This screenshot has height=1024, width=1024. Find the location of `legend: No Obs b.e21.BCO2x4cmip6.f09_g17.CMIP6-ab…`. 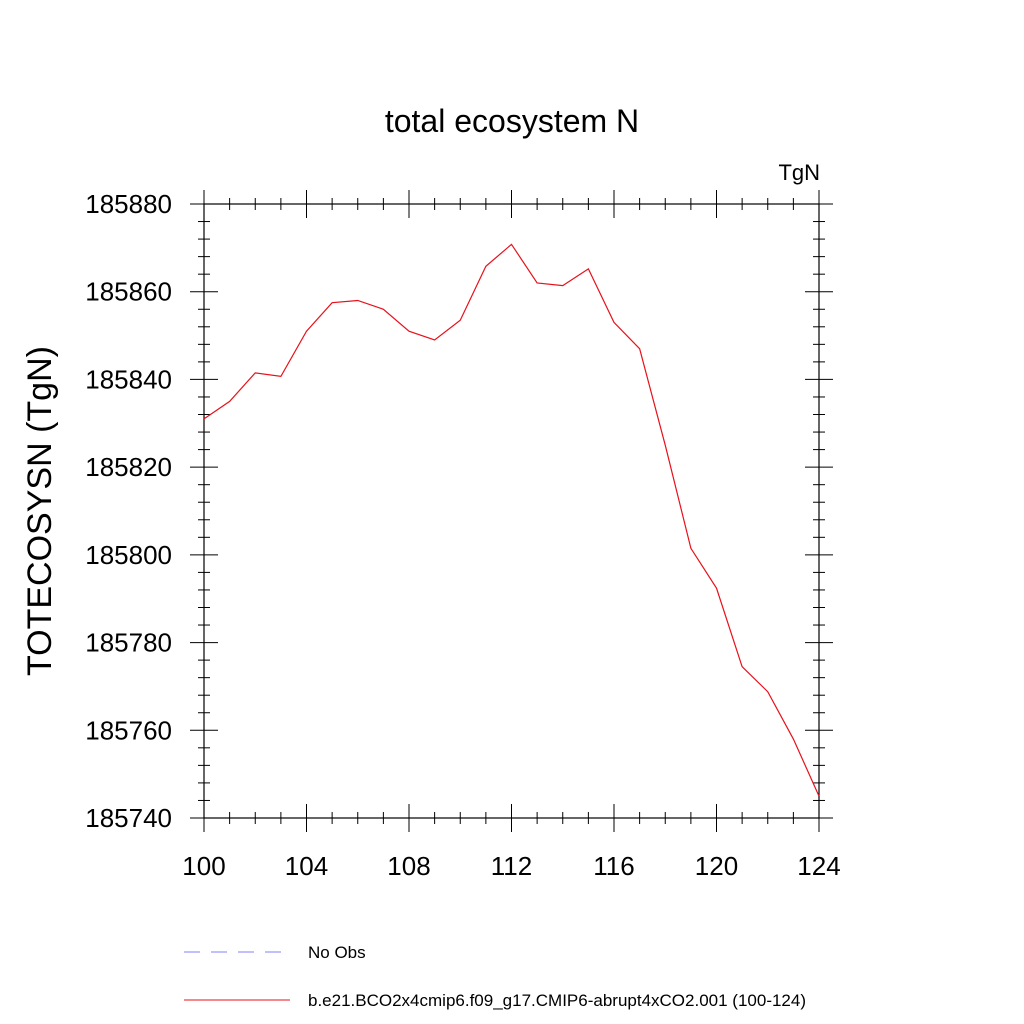

legend: No Obs b.e21.BCO2x4cmip6.f09_g17.CMIP6-ab… is located at coordinates (495, 976).